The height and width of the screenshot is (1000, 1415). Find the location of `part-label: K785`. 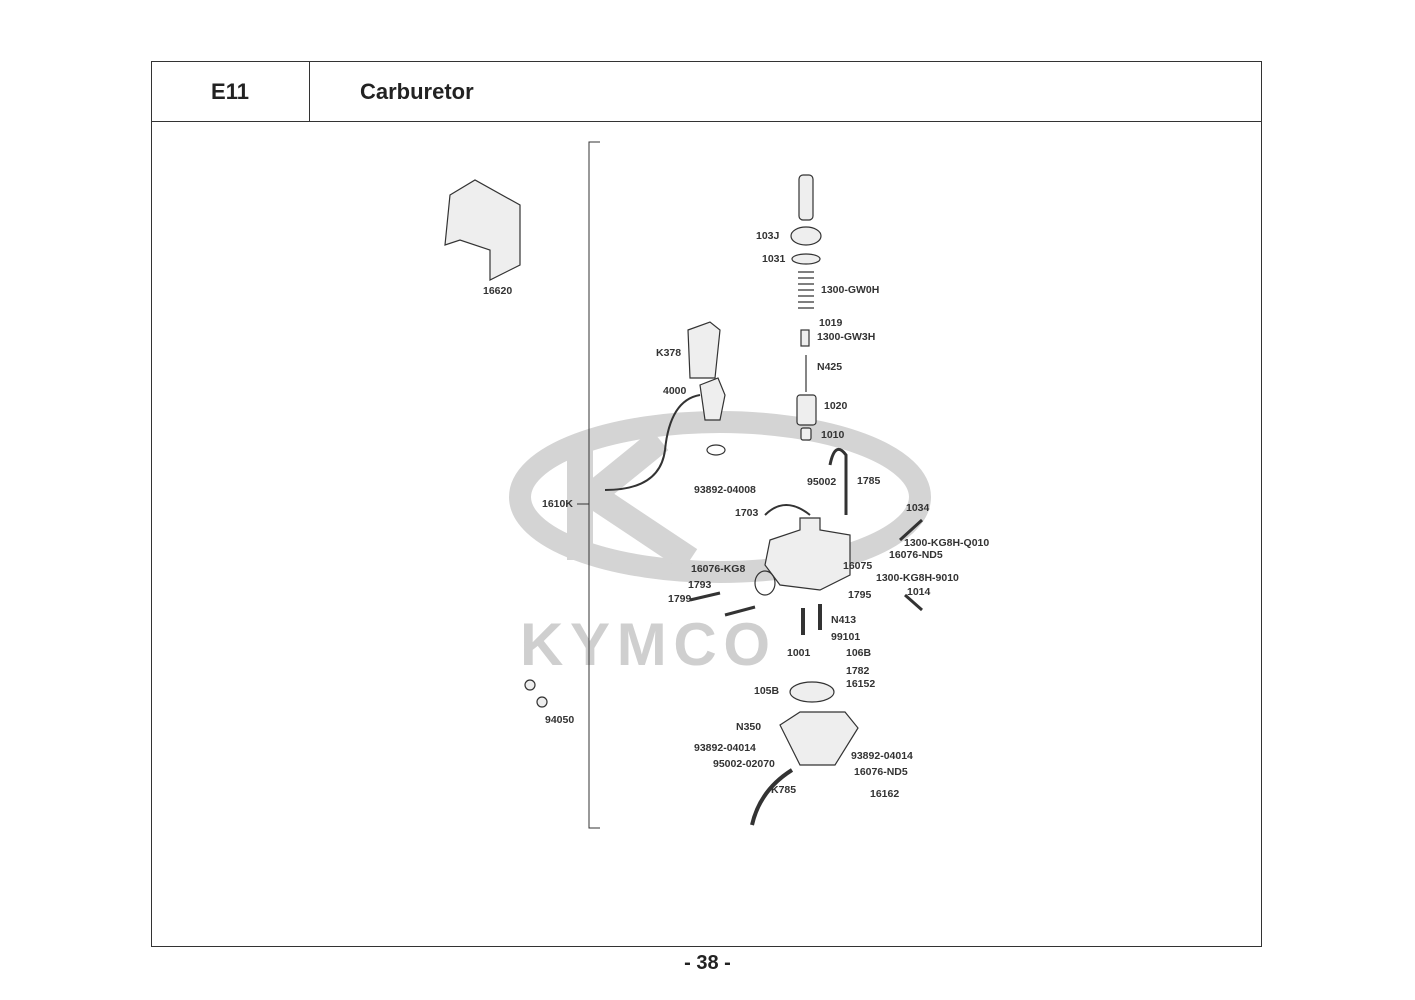

part-label: K785 is located at coordinates (784, 790).